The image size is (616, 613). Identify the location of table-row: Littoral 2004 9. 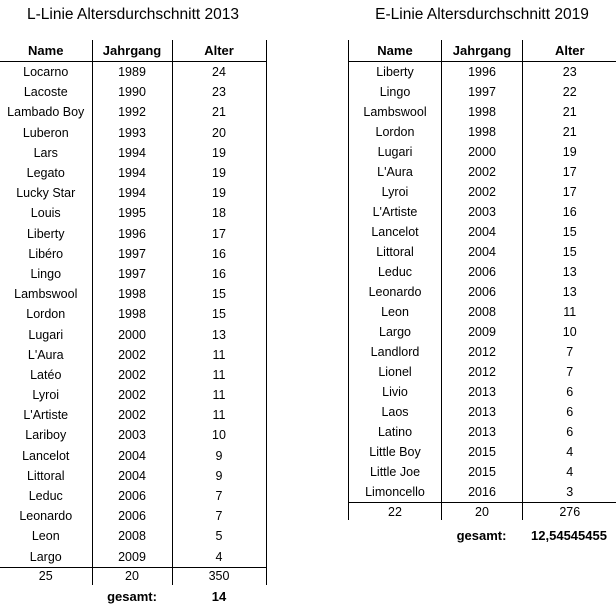
(133, 475).